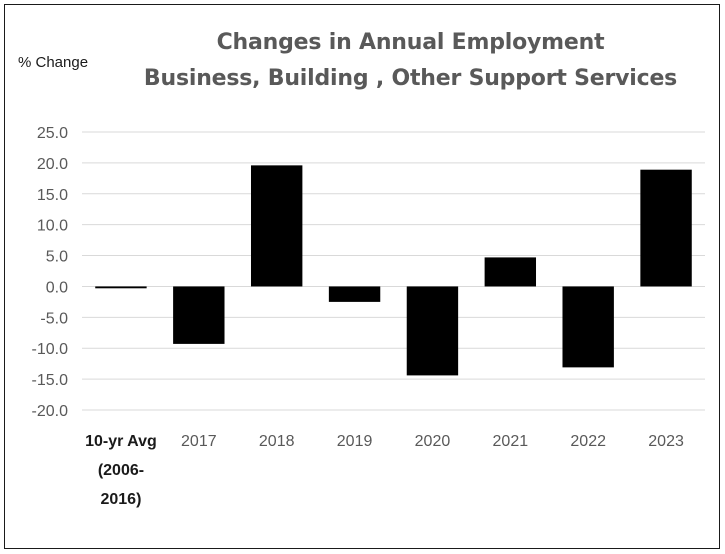  Describe the element at coordinates (120, 499) in the screenshot. I see `x-category-label: 2016)` at that location.